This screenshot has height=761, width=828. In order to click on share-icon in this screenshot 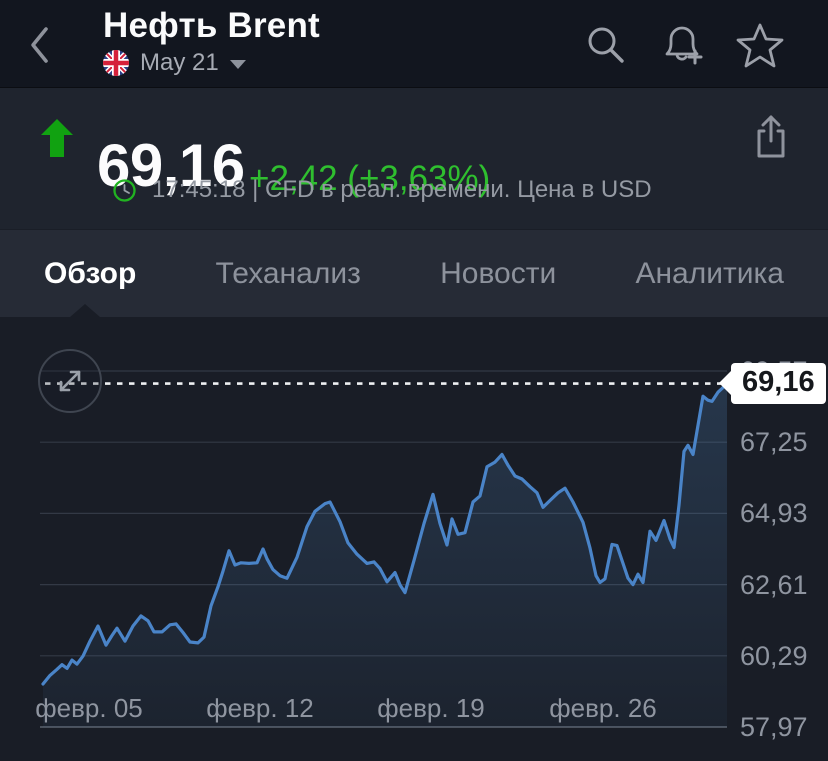, I will do `click(771, 136)`.